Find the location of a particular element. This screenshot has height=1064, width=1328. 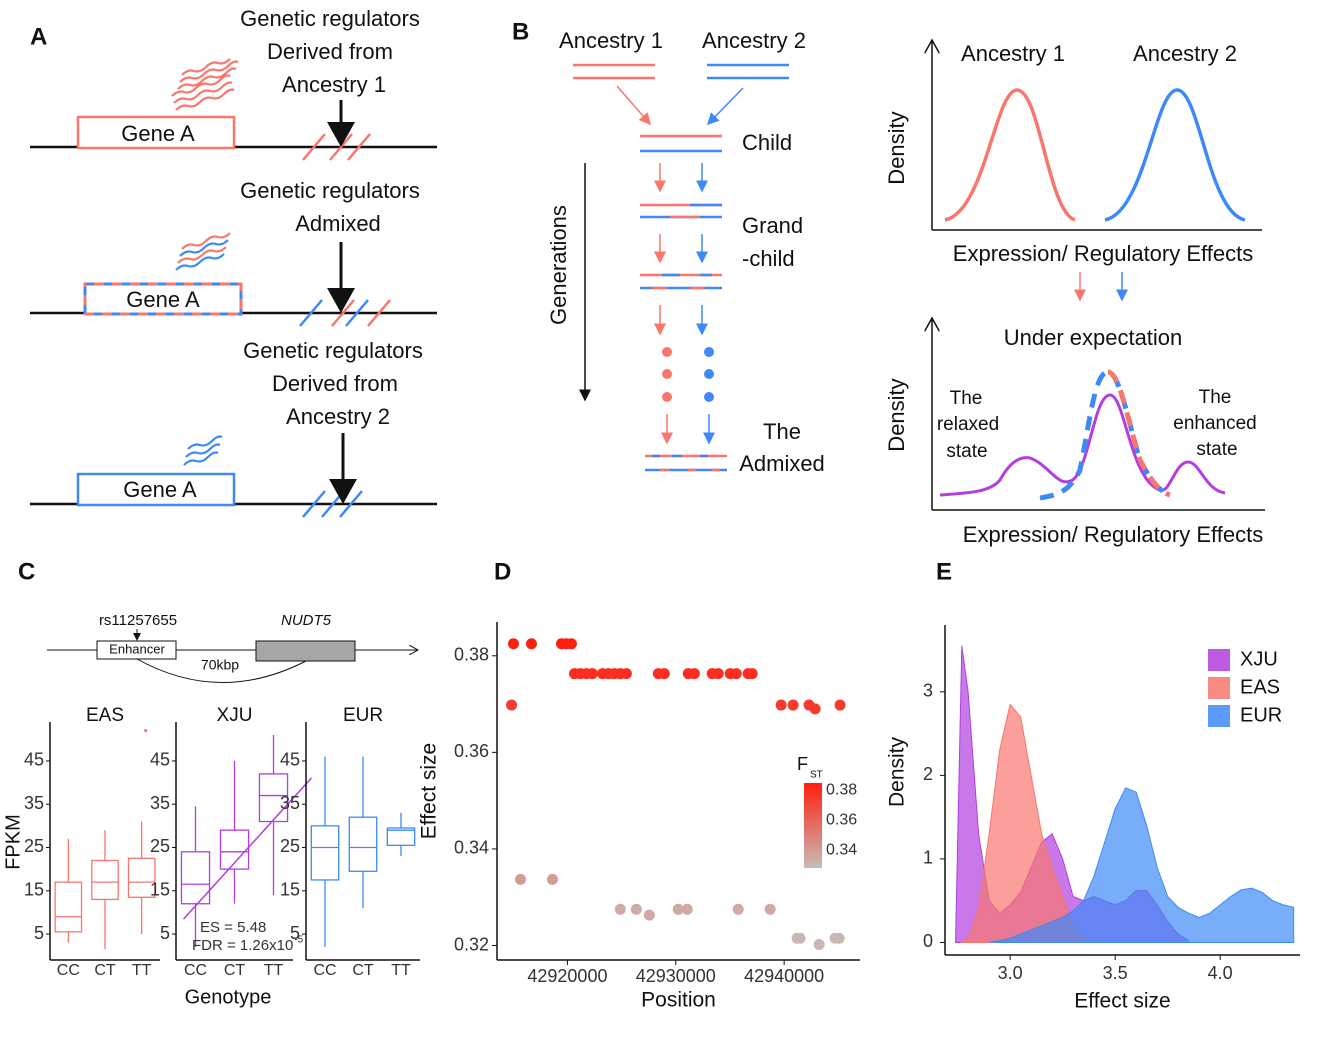

density-area is located at coordinates (1142, 865).